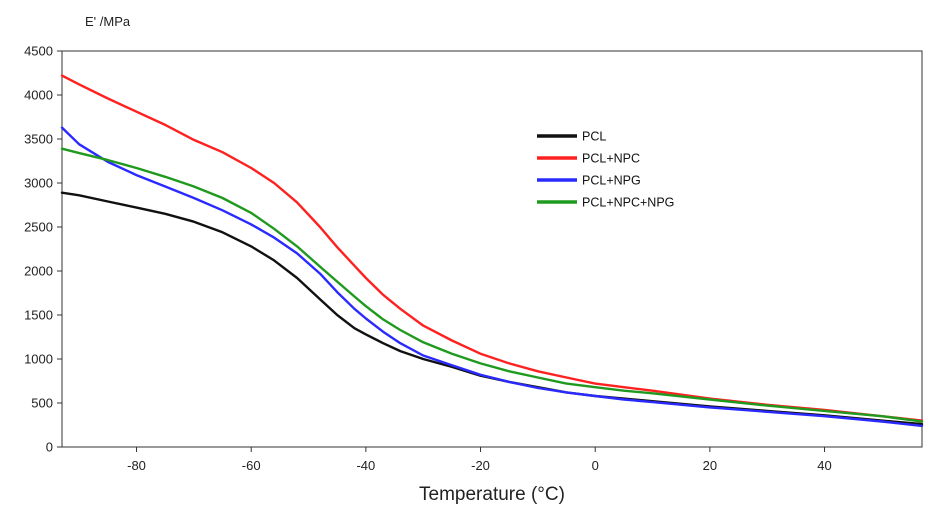 The image size is (936, 518). Describe the element at coordinates (38, 227) in the screenshot. I see `y-tick-label: 2500` at that location.